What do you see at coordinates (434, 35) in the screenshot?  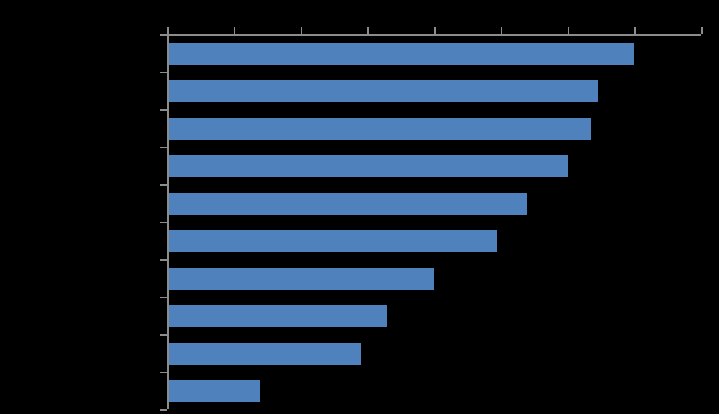 I see `x-axis-line` at bounding box center [434, 35].